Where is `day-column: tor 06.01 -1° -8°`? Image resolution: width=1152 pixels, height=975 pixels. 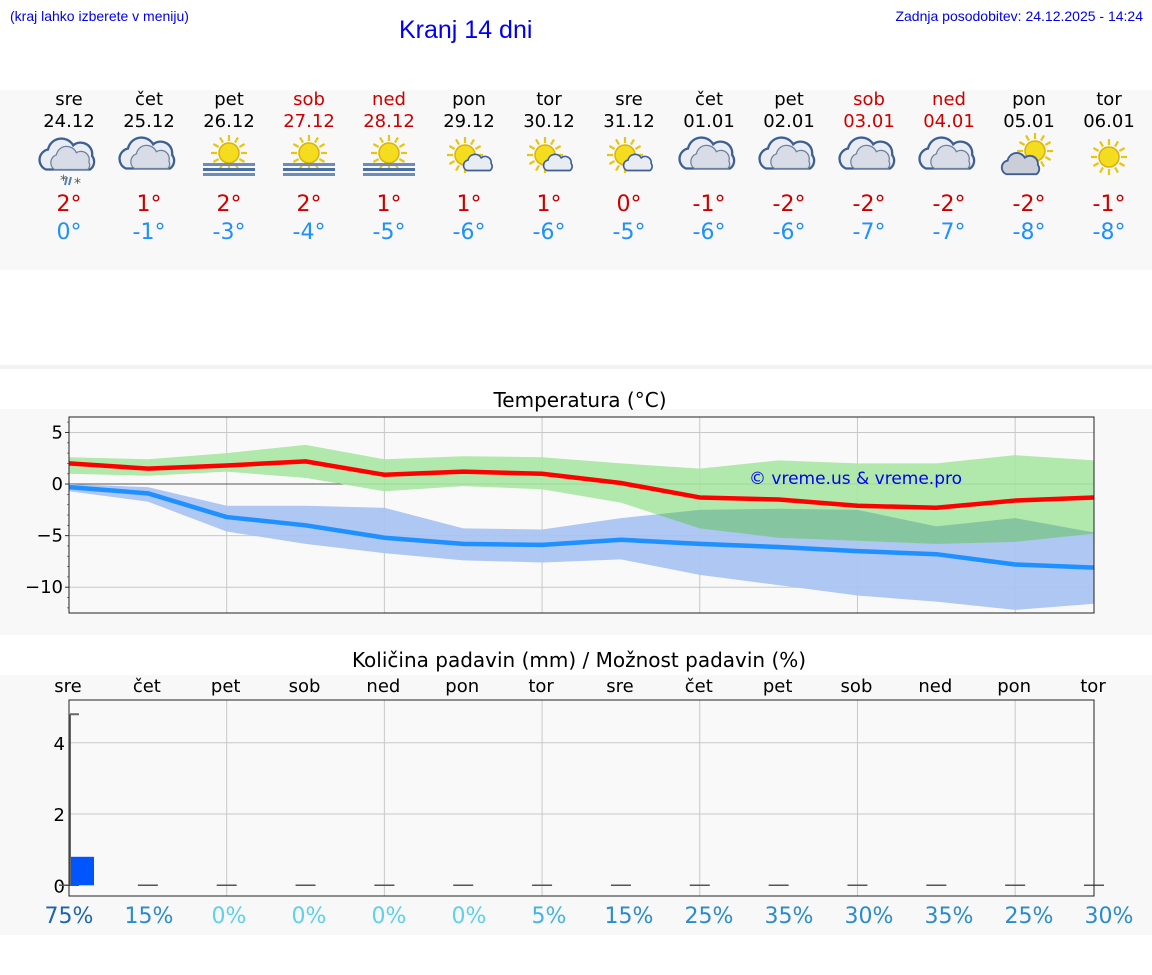 day-column: tor 06.01 -1° -8° is located at coordinates (1109, 179).